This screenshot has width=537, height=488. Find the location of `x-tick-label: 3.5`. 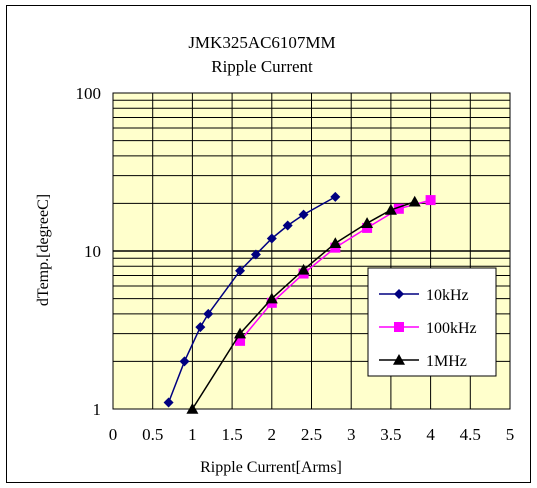

x-tick-label: 3.5 is located at coordinates (390, 434).